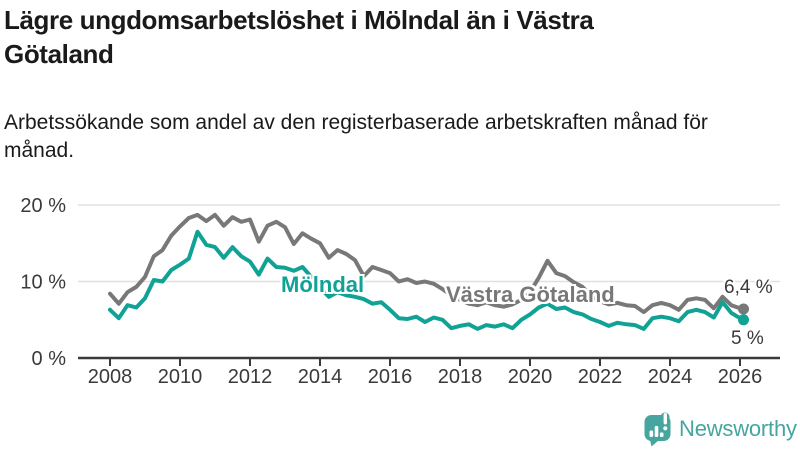 This screenshot has width=800, height=450. Describe the element at coordinates (180, 377) in the screenshot. I see `x-tick-label: 2010` at that location.